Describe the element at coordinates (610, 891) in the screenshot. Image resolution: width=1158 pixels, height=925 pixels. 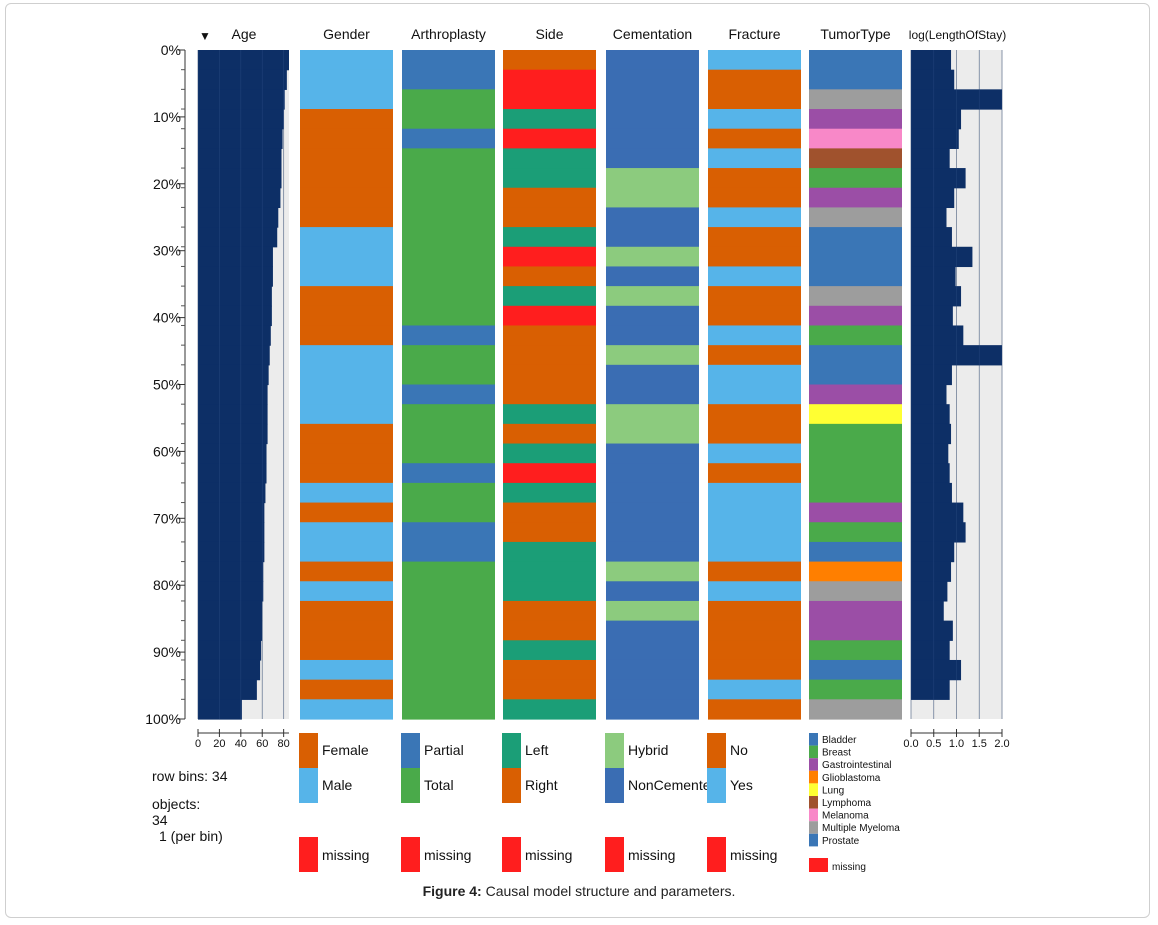
I see `caption-text: Causal model structure and parameters.` at that location.